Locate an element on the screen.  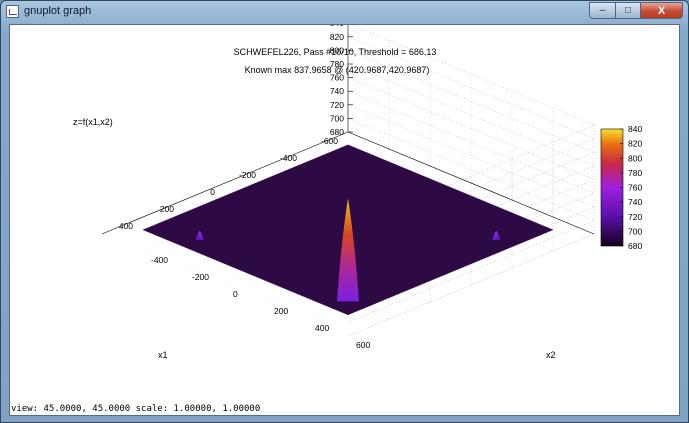
x1-tick-label: -600 is located at coordinates (329, 141).